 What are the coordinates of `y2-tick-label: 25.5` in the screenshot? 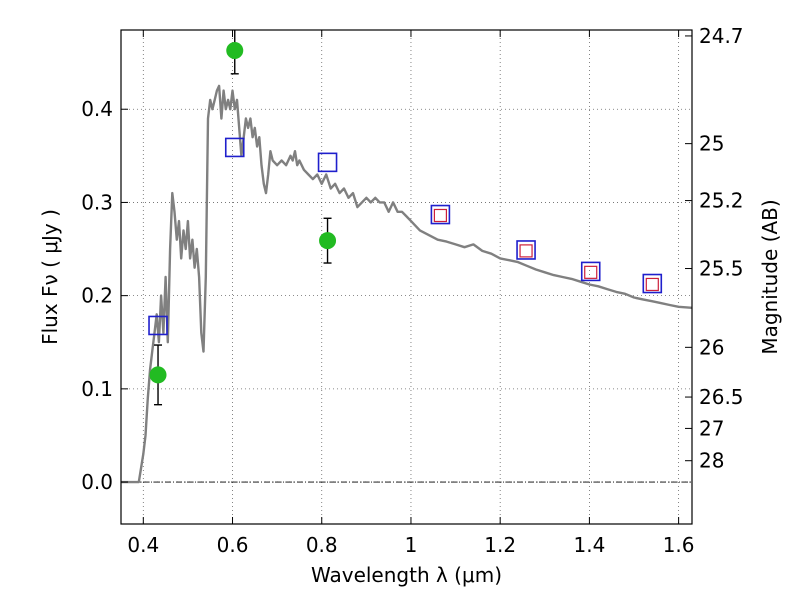 It's located at (721, 269).